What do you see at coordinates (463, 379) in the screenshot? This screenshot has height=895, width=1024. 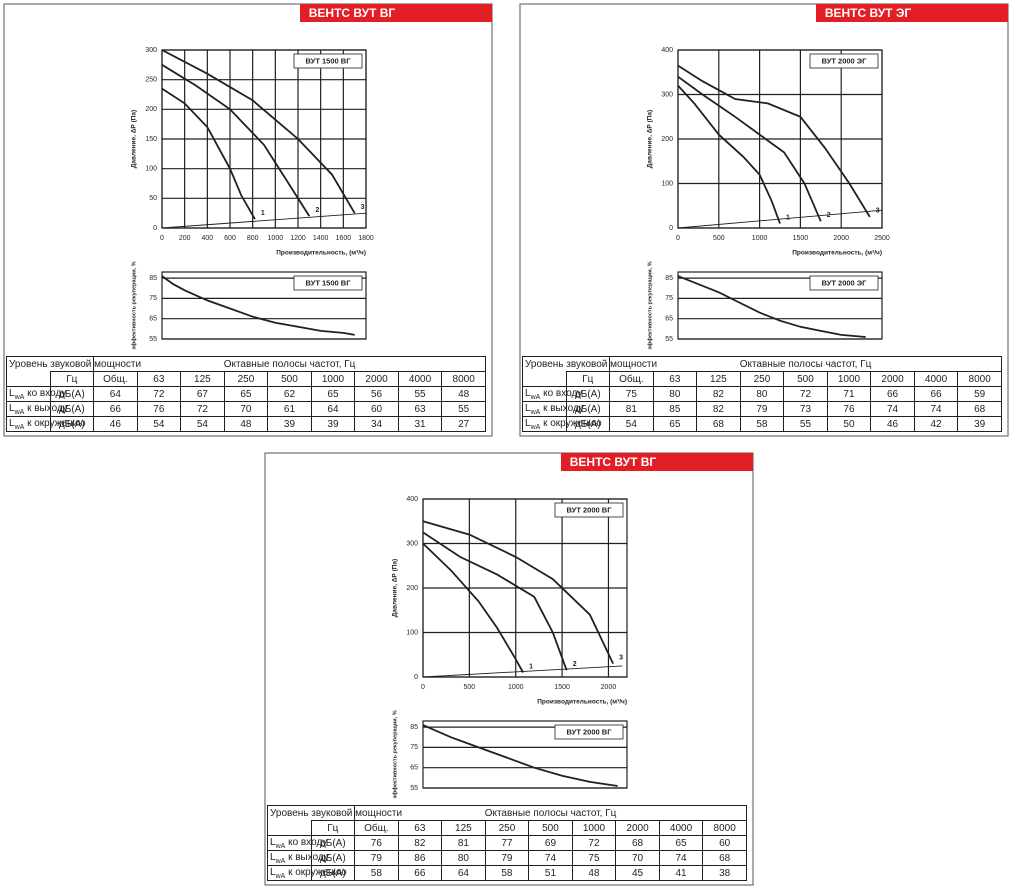 I see `column-header: 8000` at bounding box center [463, 379].